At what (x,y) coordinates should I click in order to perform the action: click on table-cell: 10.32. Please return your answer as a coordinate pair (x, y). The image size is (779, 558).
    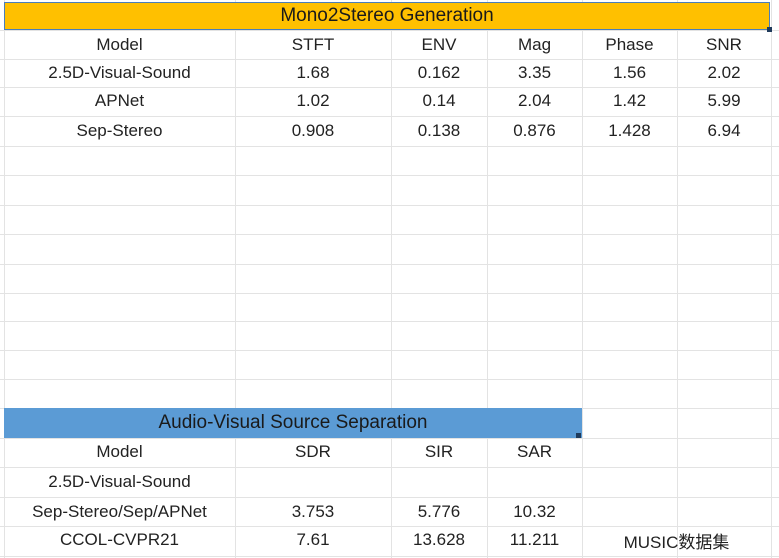
    Looking at the image, I should click on (534, 511).